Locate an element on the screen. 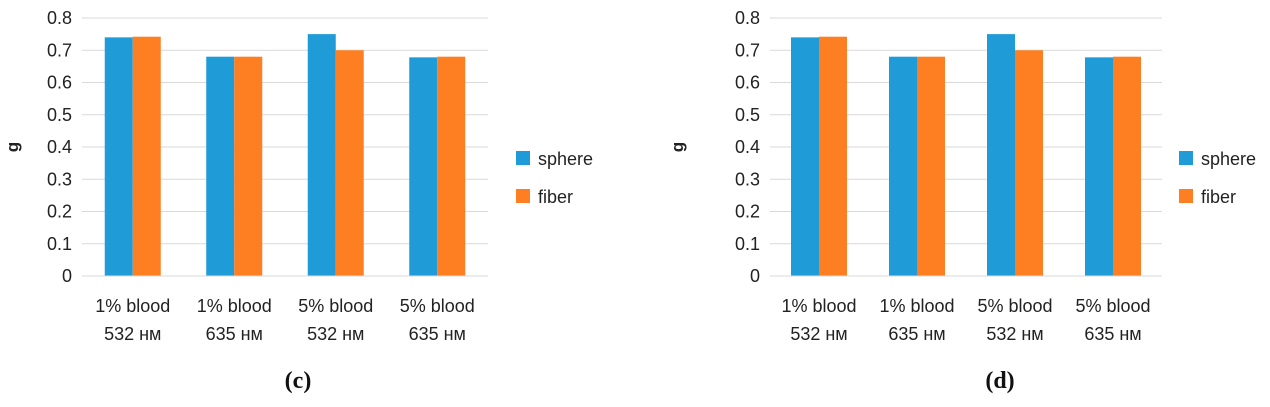  panel-label-d: (d) is located at coordinates (1000, 381).